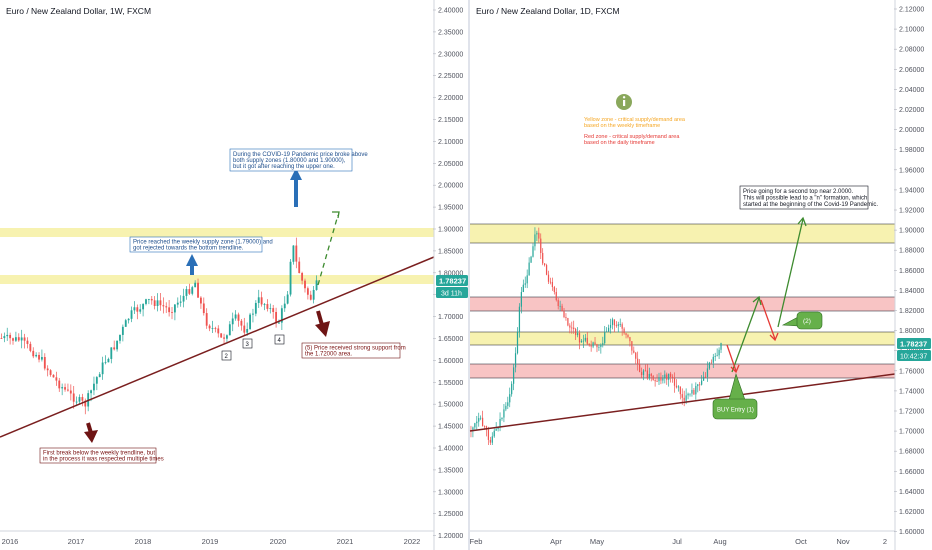 The width and height of the screenshot is (932, 550). I want to click on projection-down, so click(768, 319).